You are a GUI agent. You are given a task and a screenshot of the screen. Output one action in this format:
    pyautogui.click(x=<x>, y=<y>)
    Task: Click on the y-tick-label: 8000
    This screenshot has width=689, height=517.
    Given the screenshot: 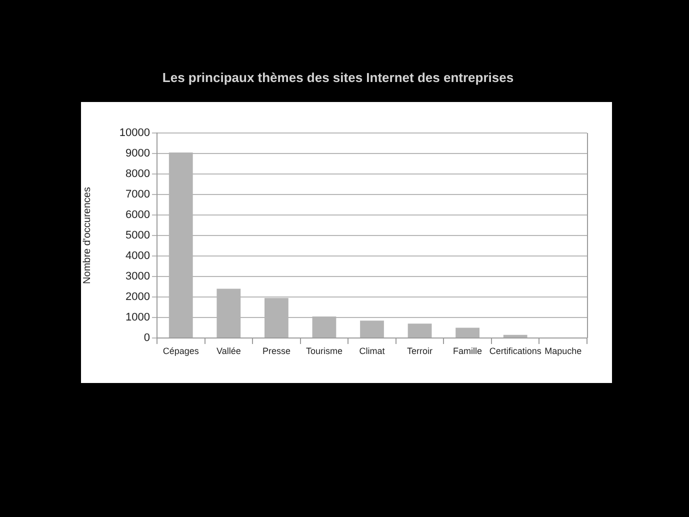 What is the action you would take?
    pyautogui.click(x=138, y=174)
    